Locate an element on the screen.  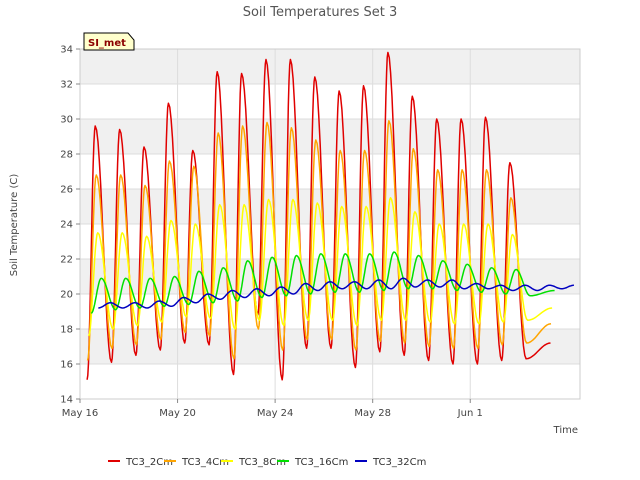
station-label-box: SI_met is located at coordinates (109, 41).